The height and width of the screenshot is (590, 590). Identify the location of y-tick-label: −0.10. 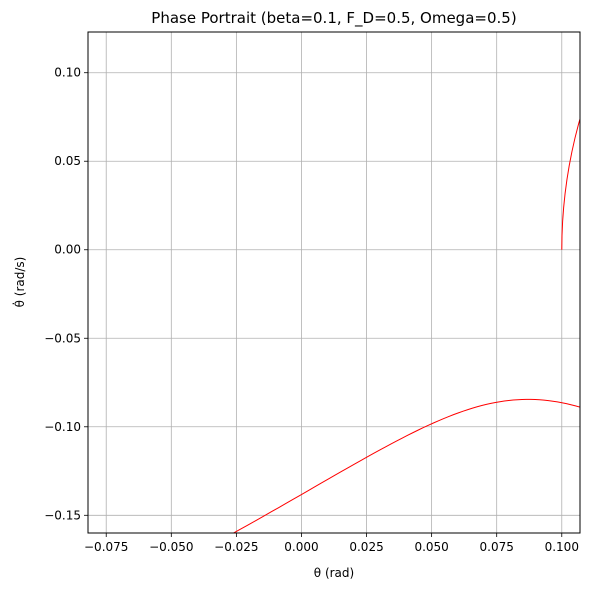
(62, 427).